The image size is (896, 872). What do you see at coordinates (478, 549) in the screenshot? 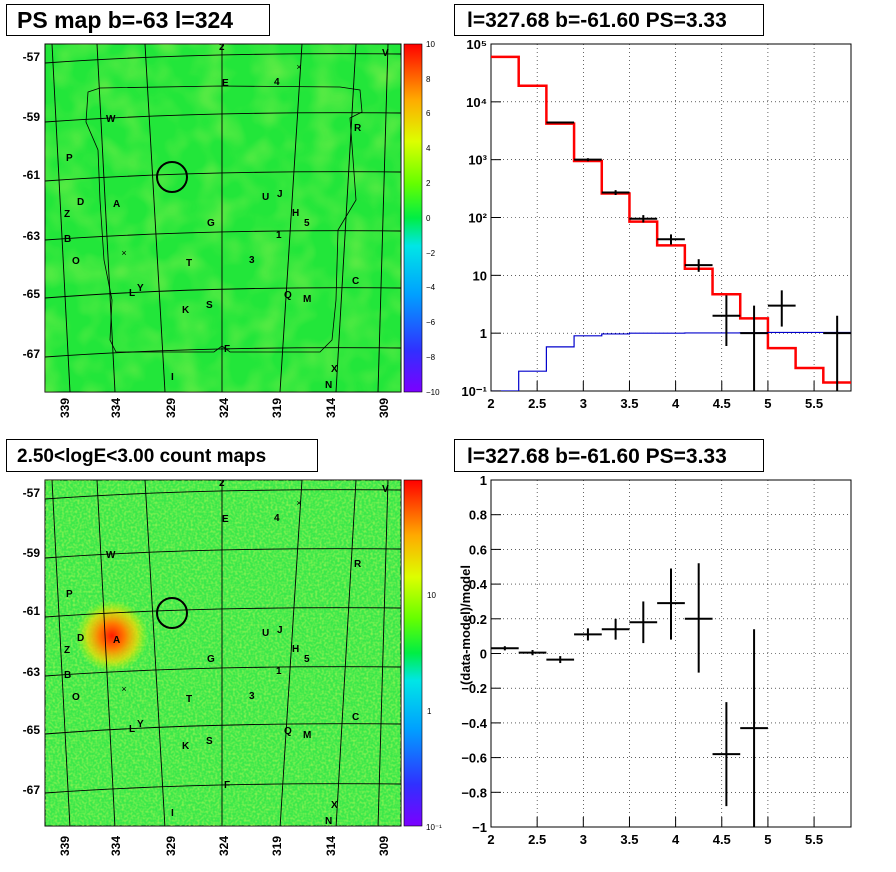
I see `residual-y-tick: 0.6` at bounding box center [478, 549].